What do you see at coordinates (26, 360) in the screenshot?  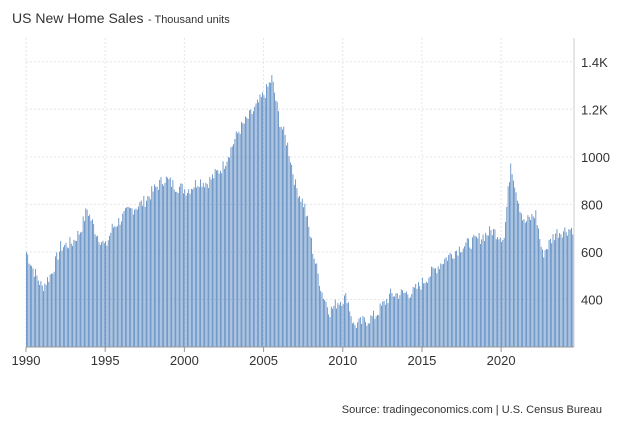 I see `x-tick-label: 1990` at bounding box center [26, 360].